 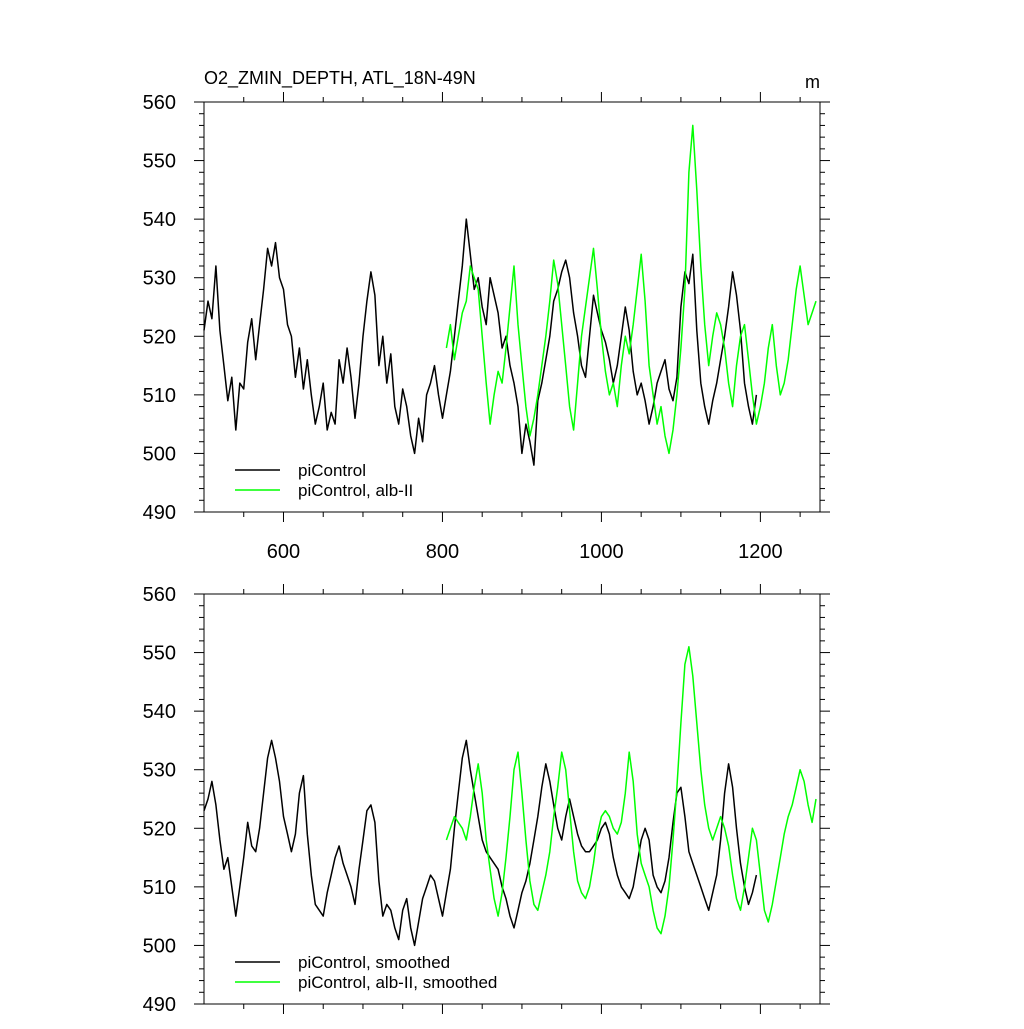 I want to click on legend-label-picontrol-smoothed: piControl, smoothed, so click(x=374, y=962).